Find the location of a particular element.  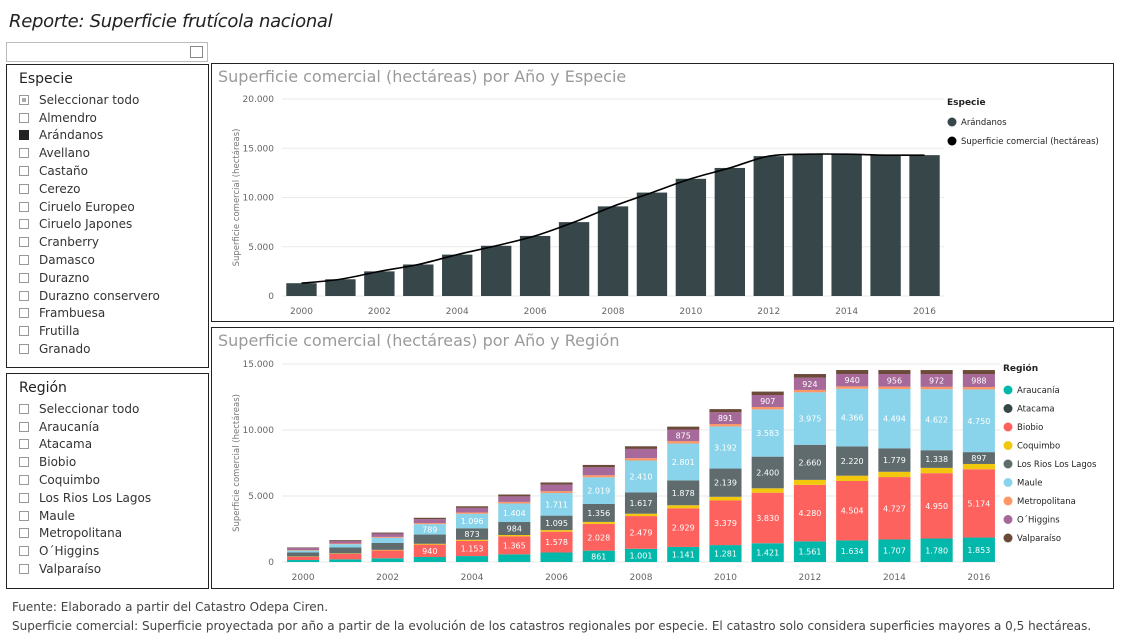

especie-item: Damasco is located at coordinates (107, 260).